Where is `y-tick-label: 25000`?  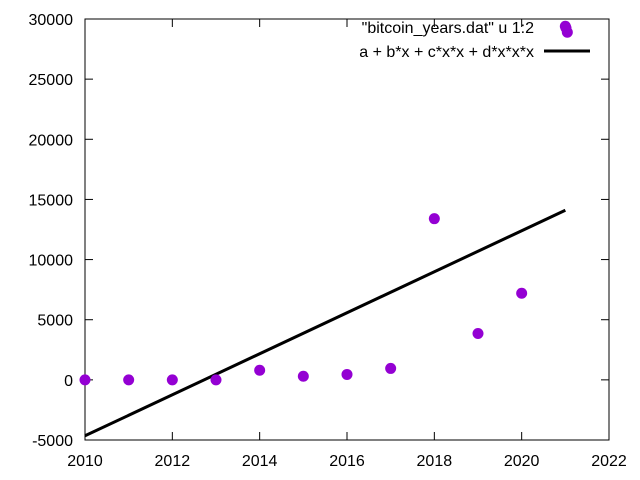
y-tick-label: 25000 is located at coordinates (51, 80).